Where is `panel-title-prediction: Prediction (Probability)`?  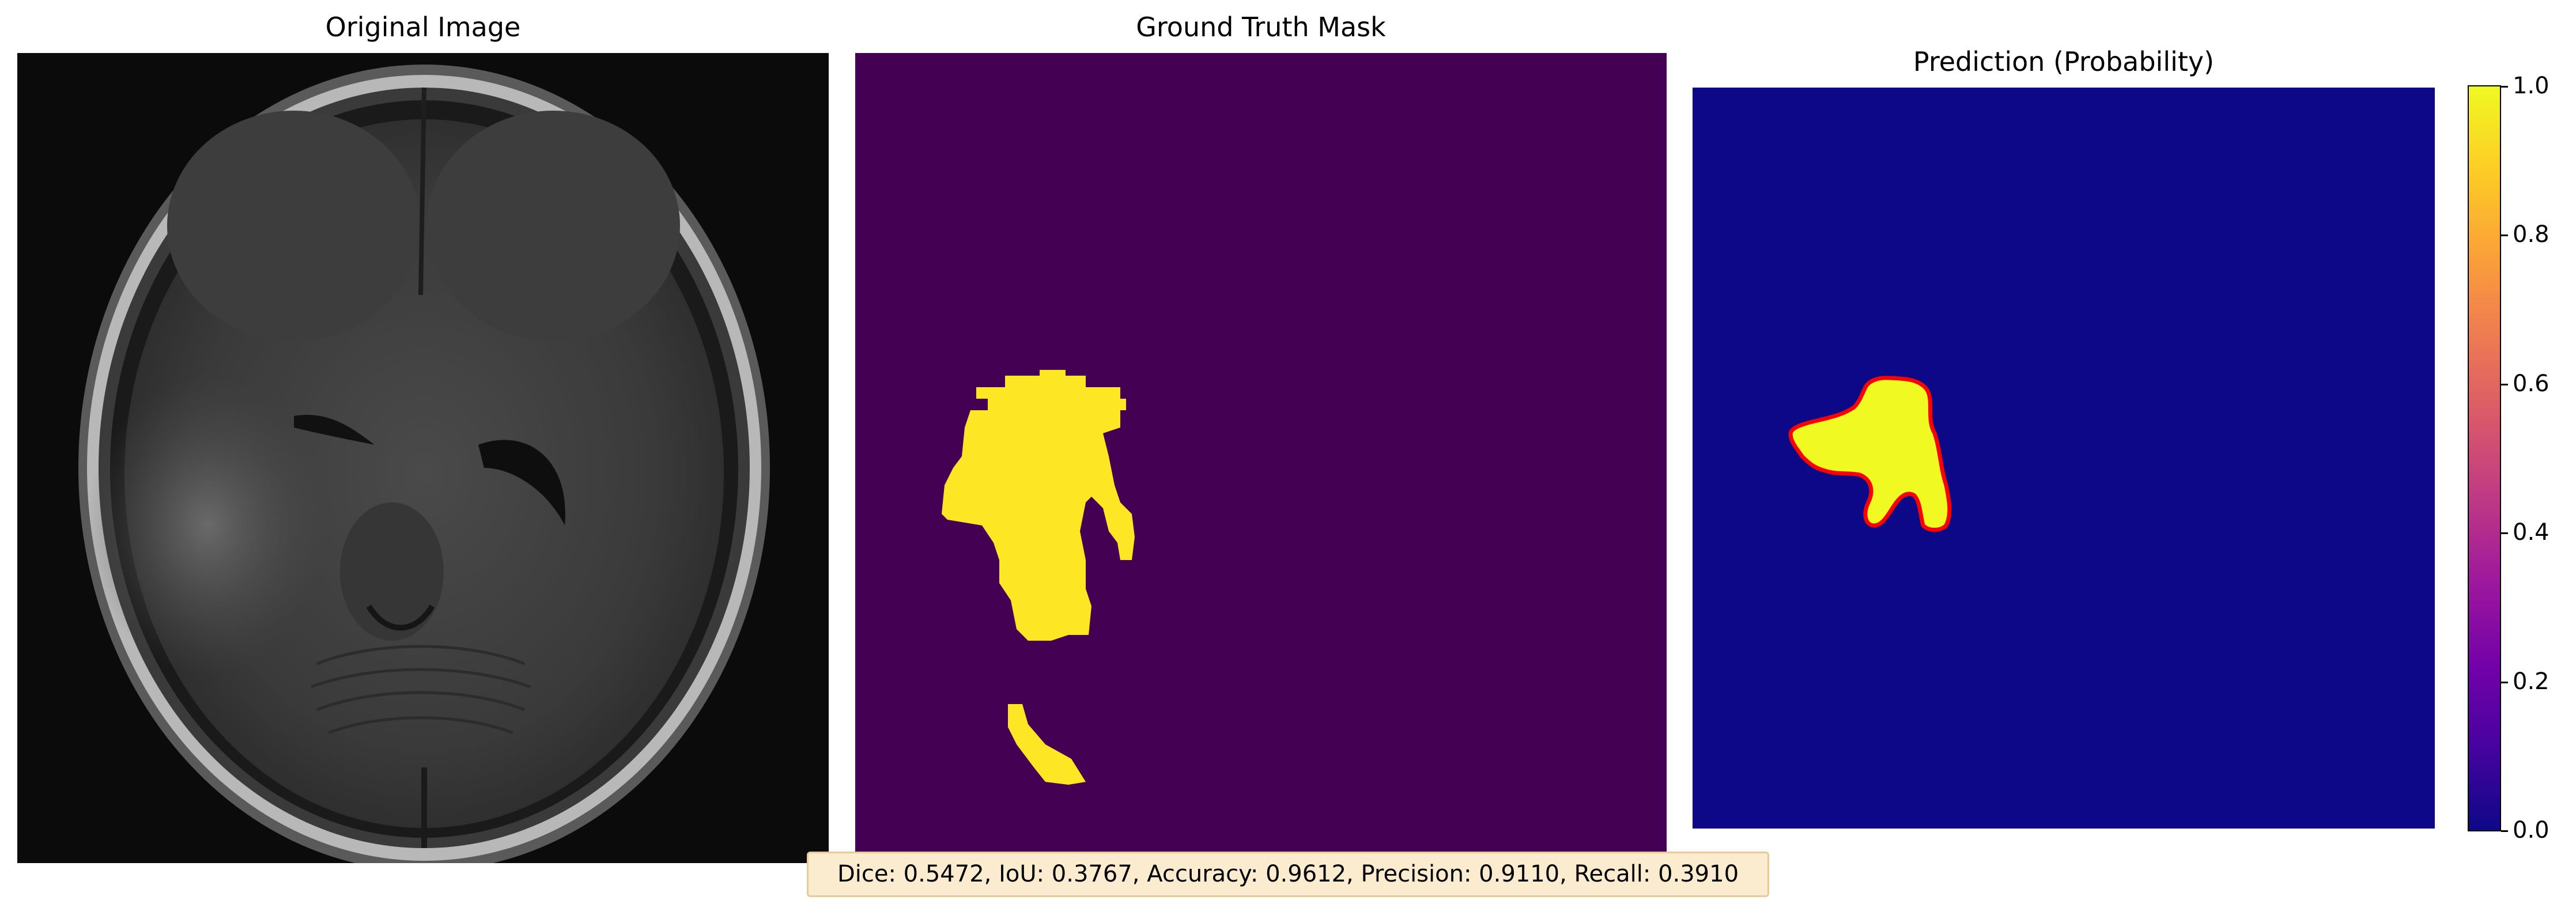
panel-title-prediction: Prediction (Probability) is located at coordinates (2064, 61).